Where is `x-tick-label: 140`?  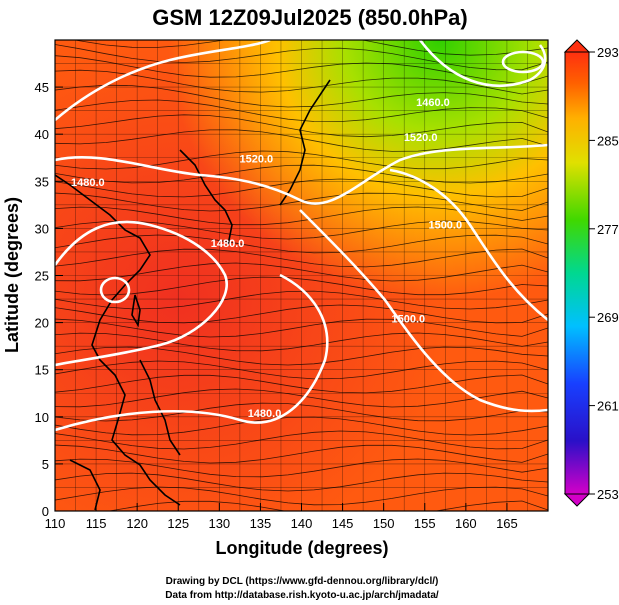 x-tick-label: 140 is located at coordinates (302, 523).